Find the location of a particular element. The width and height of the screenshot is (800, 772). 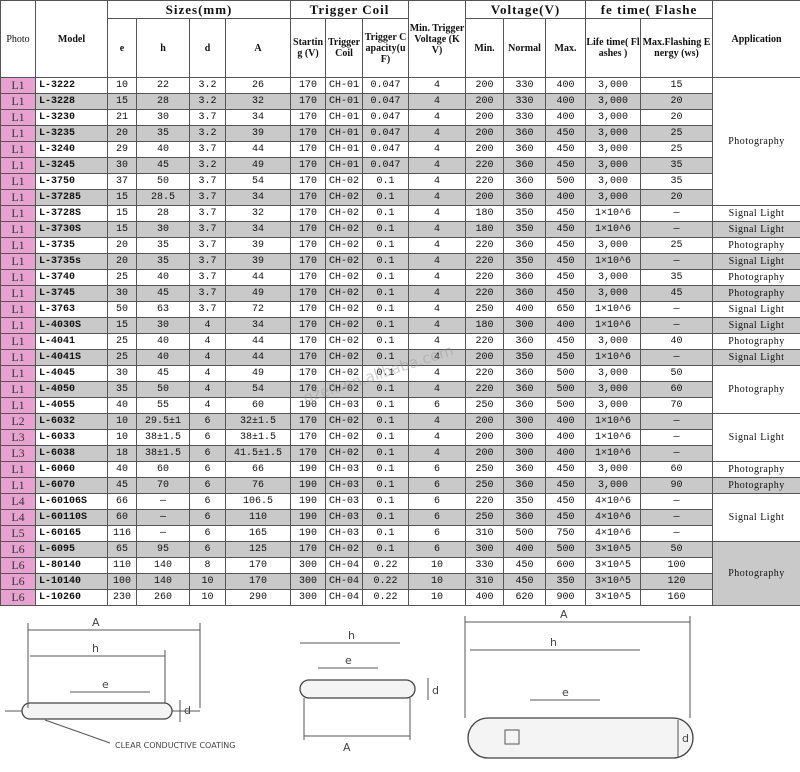

cell: 180 is located at coordinates (485, 213).